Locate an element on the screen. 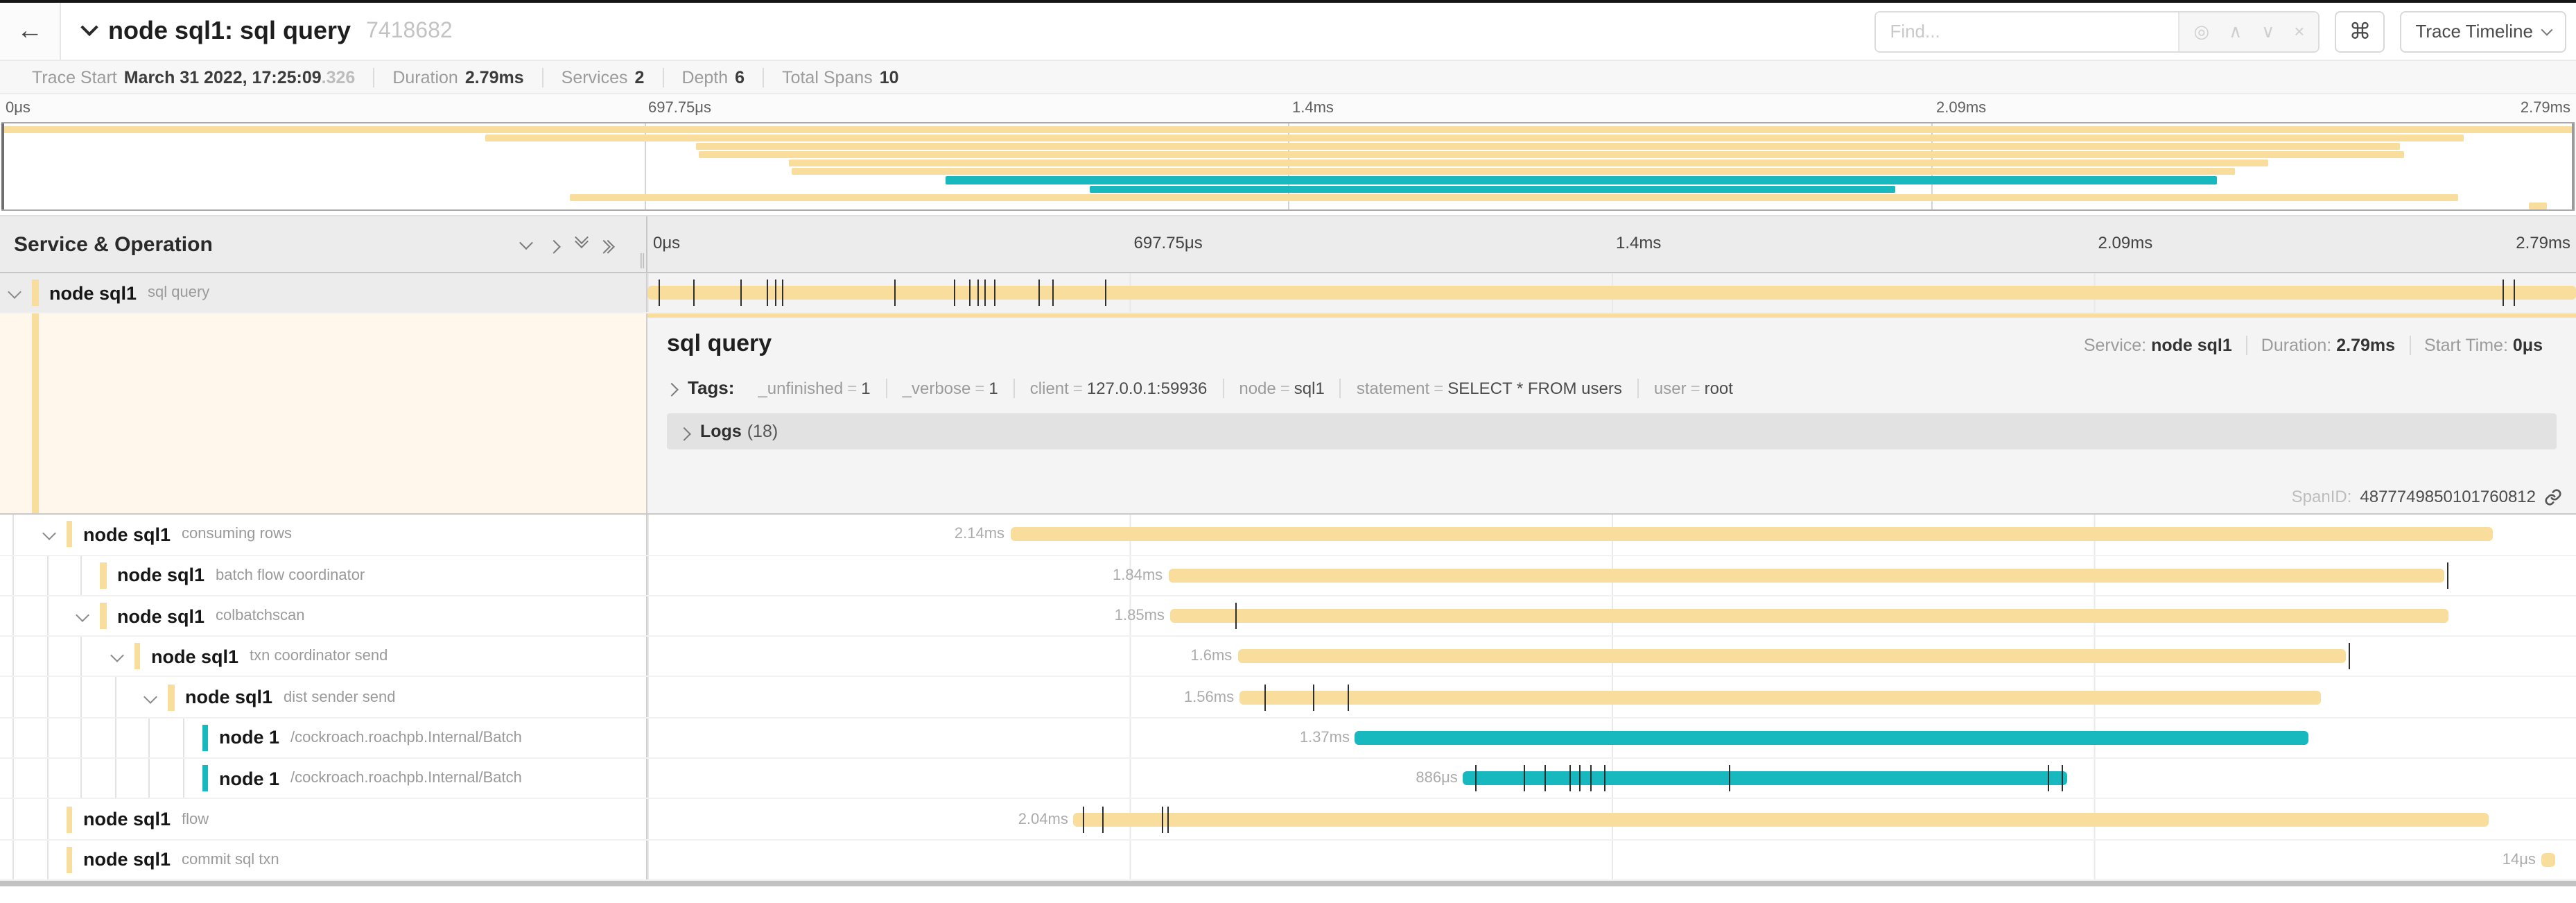 This screenshot has height=903, width=2576. span-bar-cell: 14μs is located at coordinates (1611, 859).